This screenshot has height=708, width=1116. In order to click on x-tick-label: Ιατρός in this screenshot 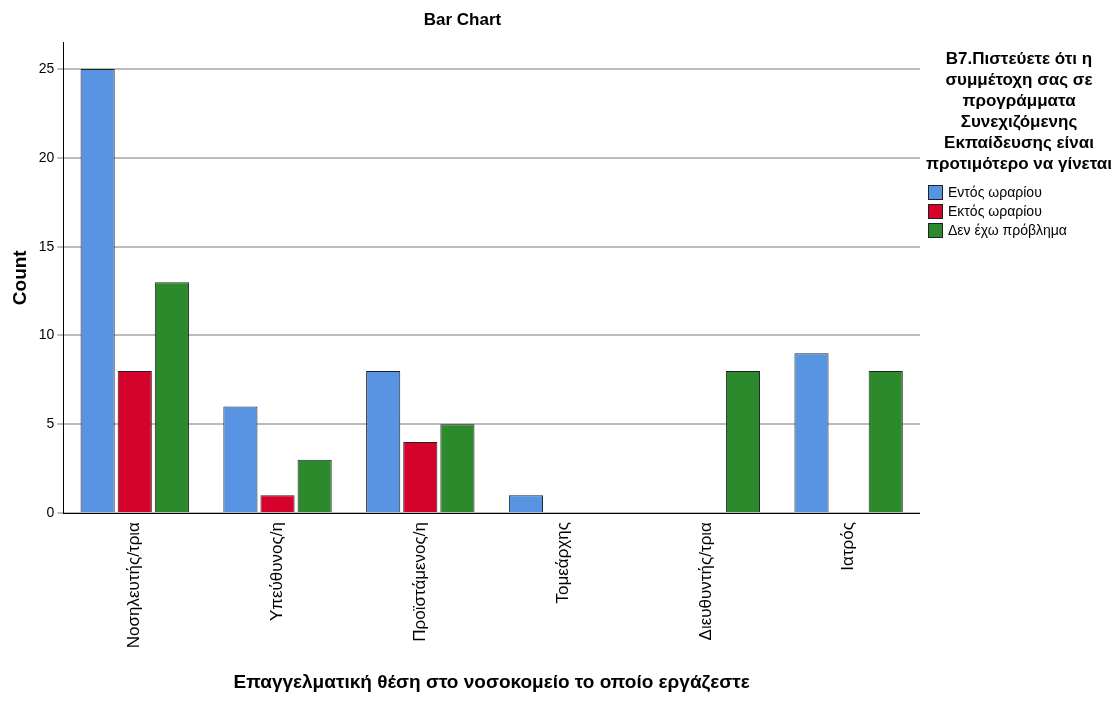, I will do `click(848, 546)`.